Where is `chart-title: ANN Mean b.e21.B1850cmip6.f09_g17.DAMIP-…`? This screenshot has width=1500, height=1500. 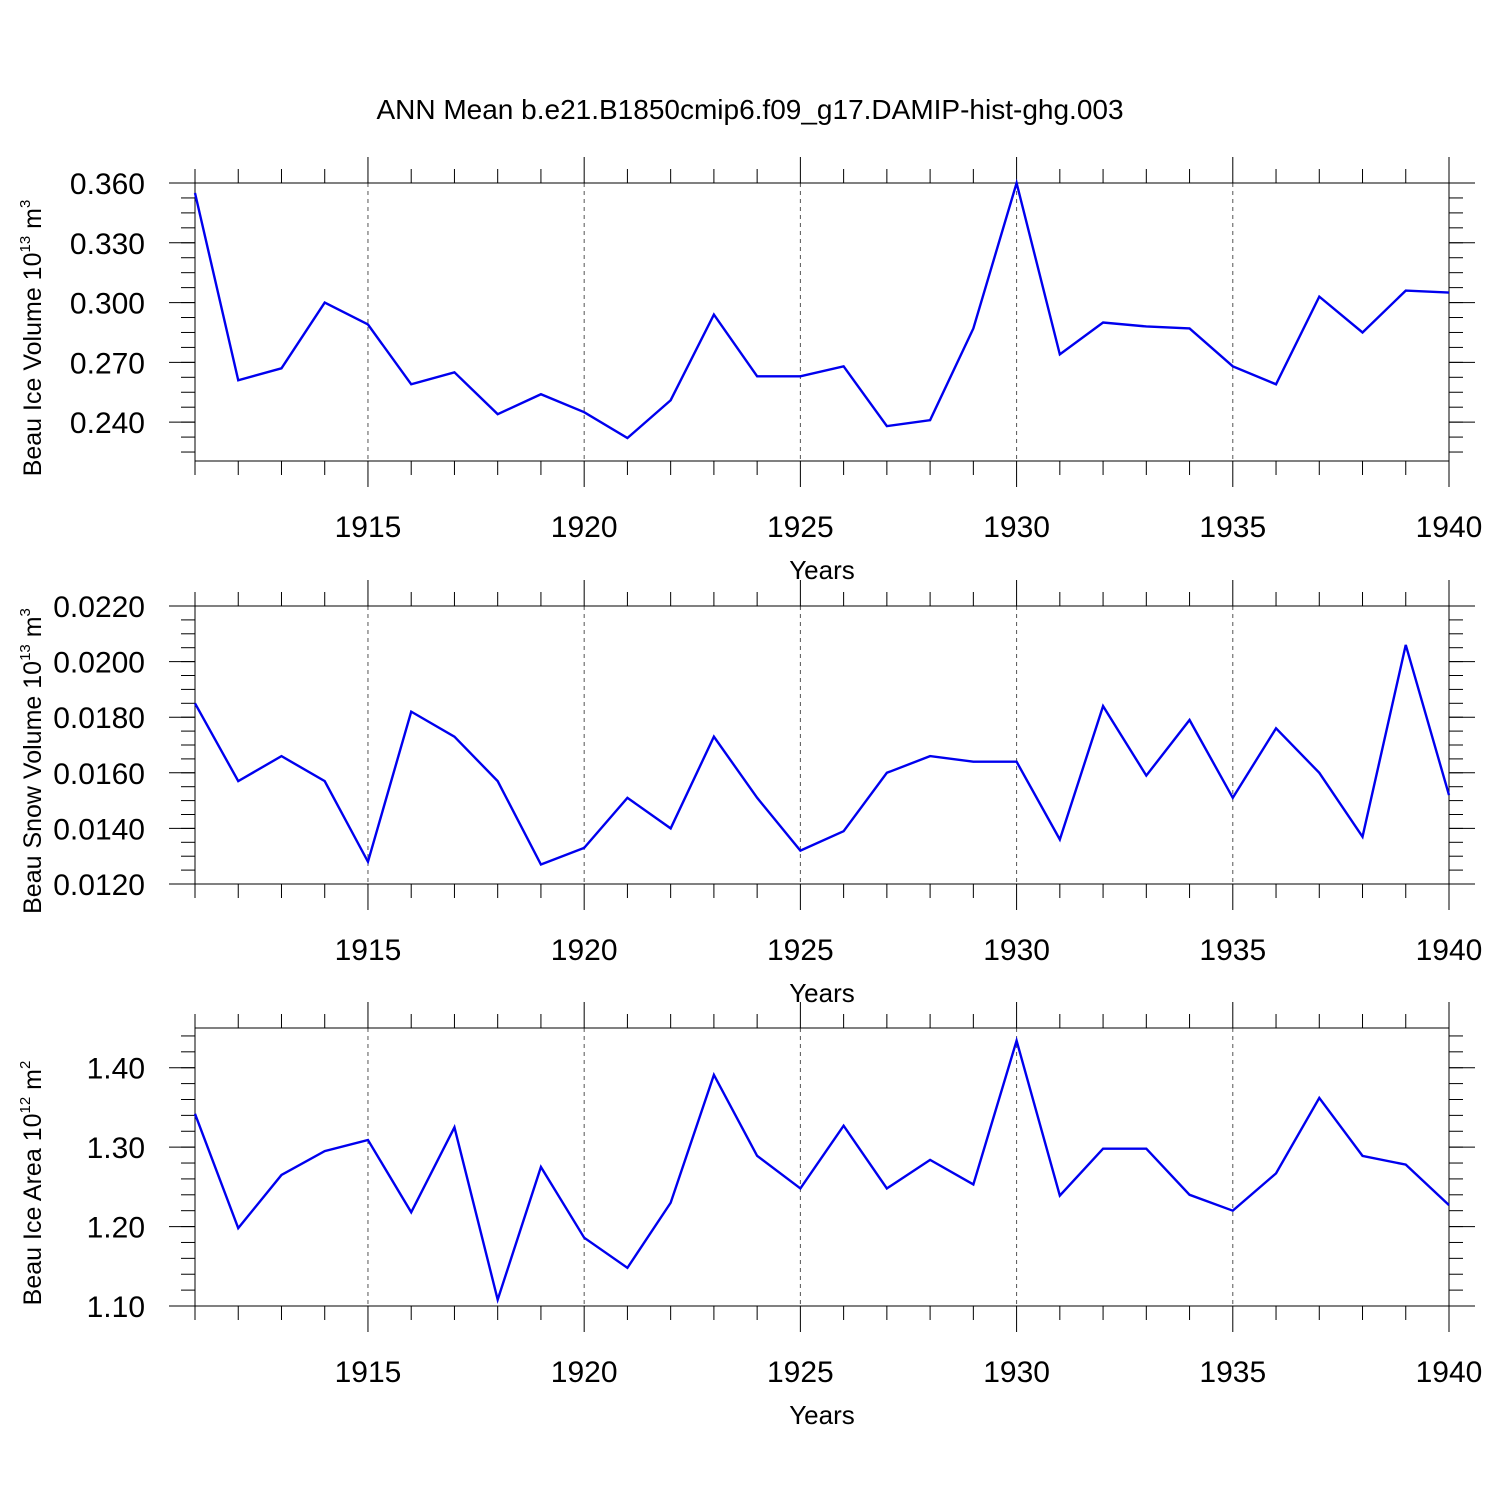
chart-title: ANN Mean b.e21.B1850cmip6.f09_g17.DAMIP-… is located at coordinates (749, 109).